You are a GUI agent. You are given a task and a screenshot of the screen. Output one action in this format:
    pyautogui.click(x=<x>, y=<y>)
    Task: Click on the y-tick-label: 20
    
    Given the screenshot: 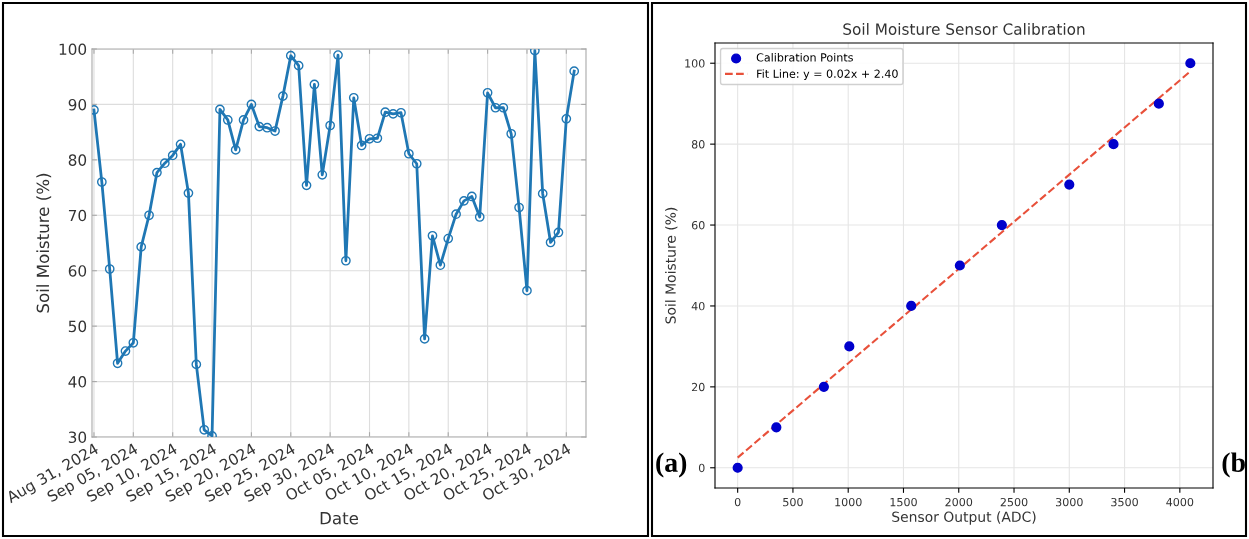 What is the action you would take?
    pyautogui.click(x=698, y=387)
    